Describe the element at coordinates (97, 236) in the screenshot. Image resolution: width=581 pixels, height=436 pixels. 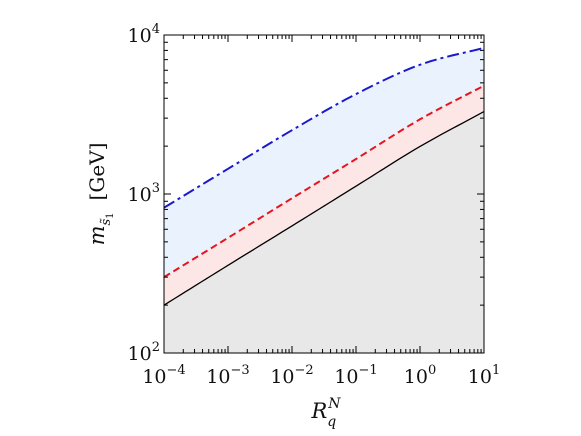
I see `y-axis-symbol: m` at that location.